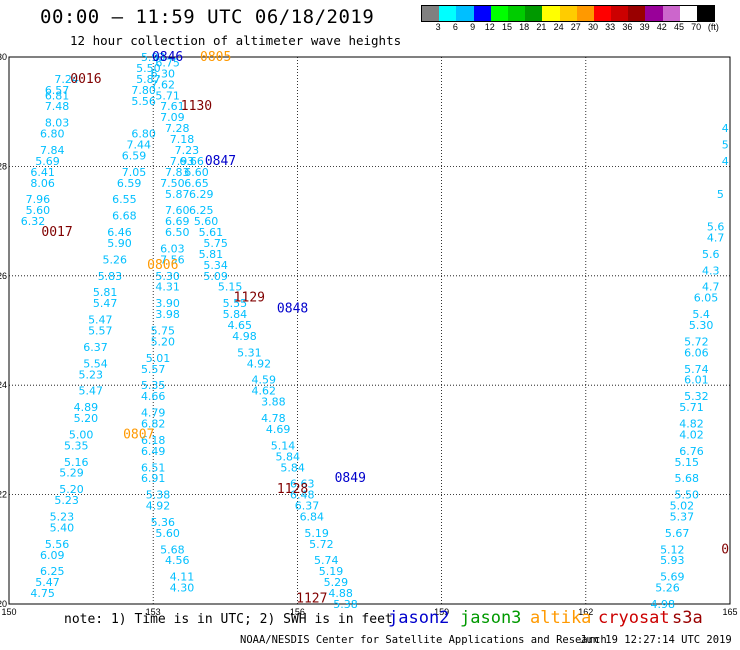  Describe the element at coordinates (259, 363) in the screenshot. I see `wave-height-value: 4.92` at that location.